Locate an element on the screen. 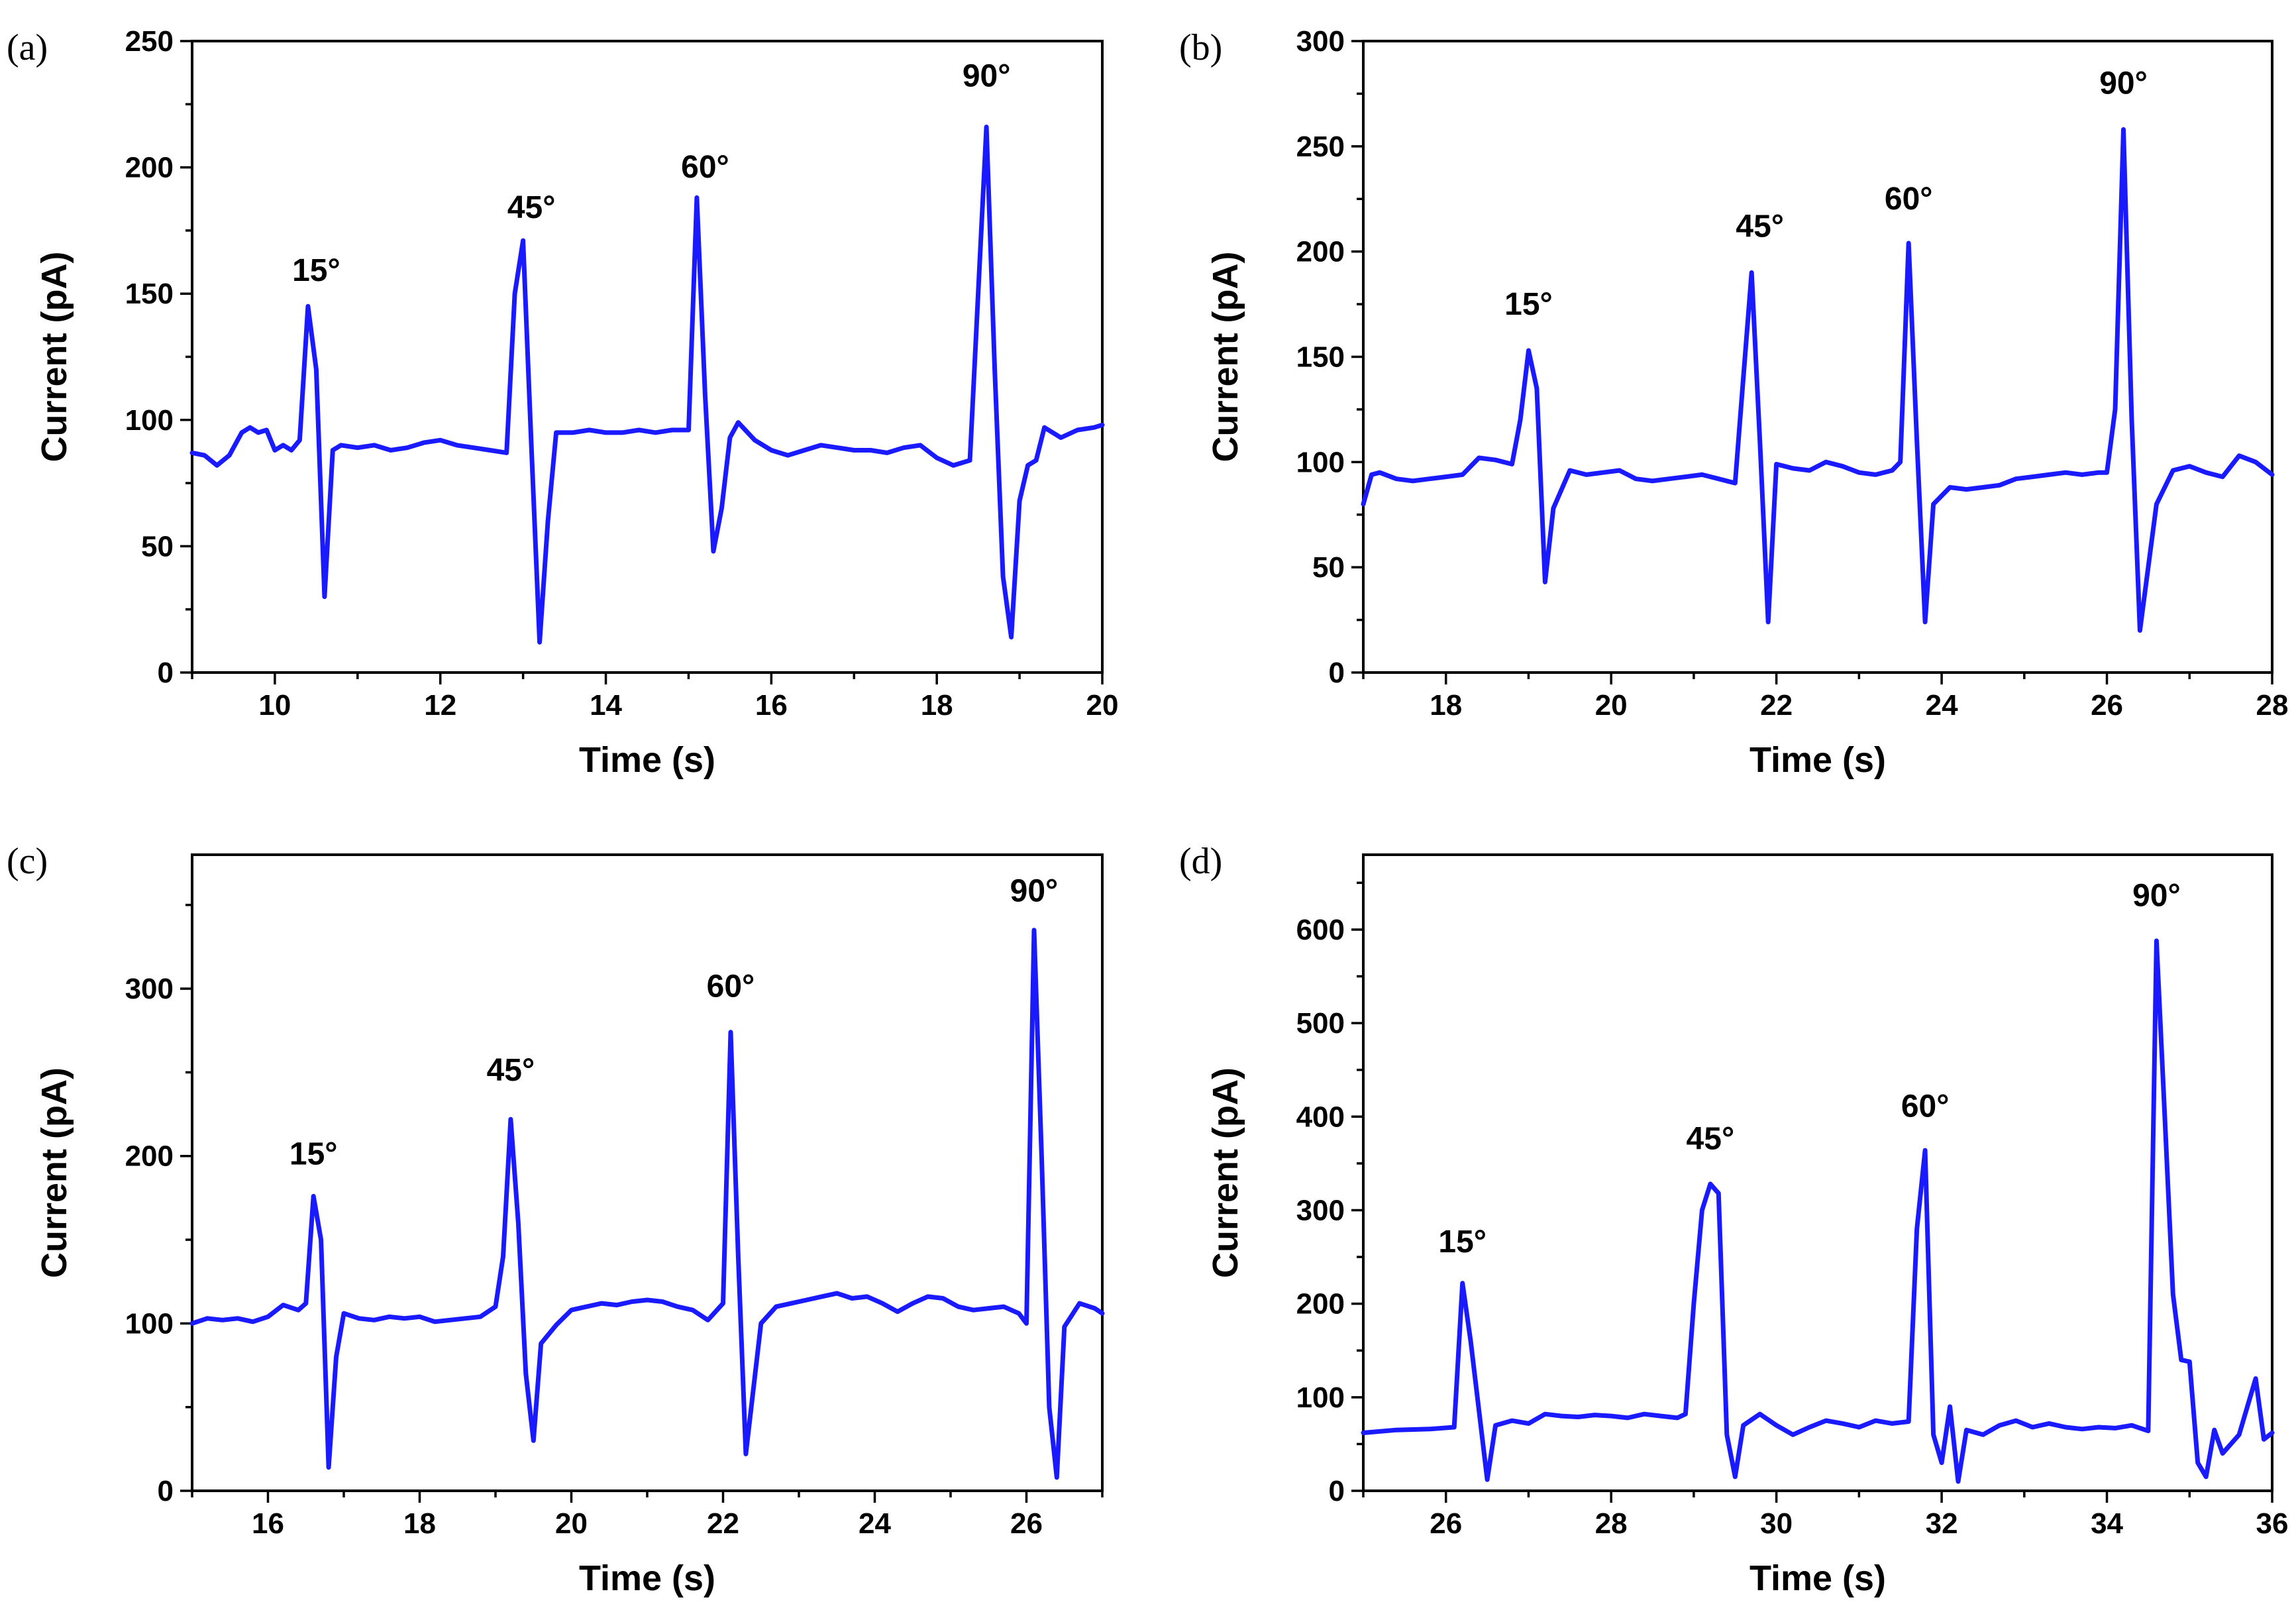 Image resolution: width=2296 pixels, height=1622 pixels. chart-2-y-axis-title: Current (pA) is located at coordinates (54, 1172).